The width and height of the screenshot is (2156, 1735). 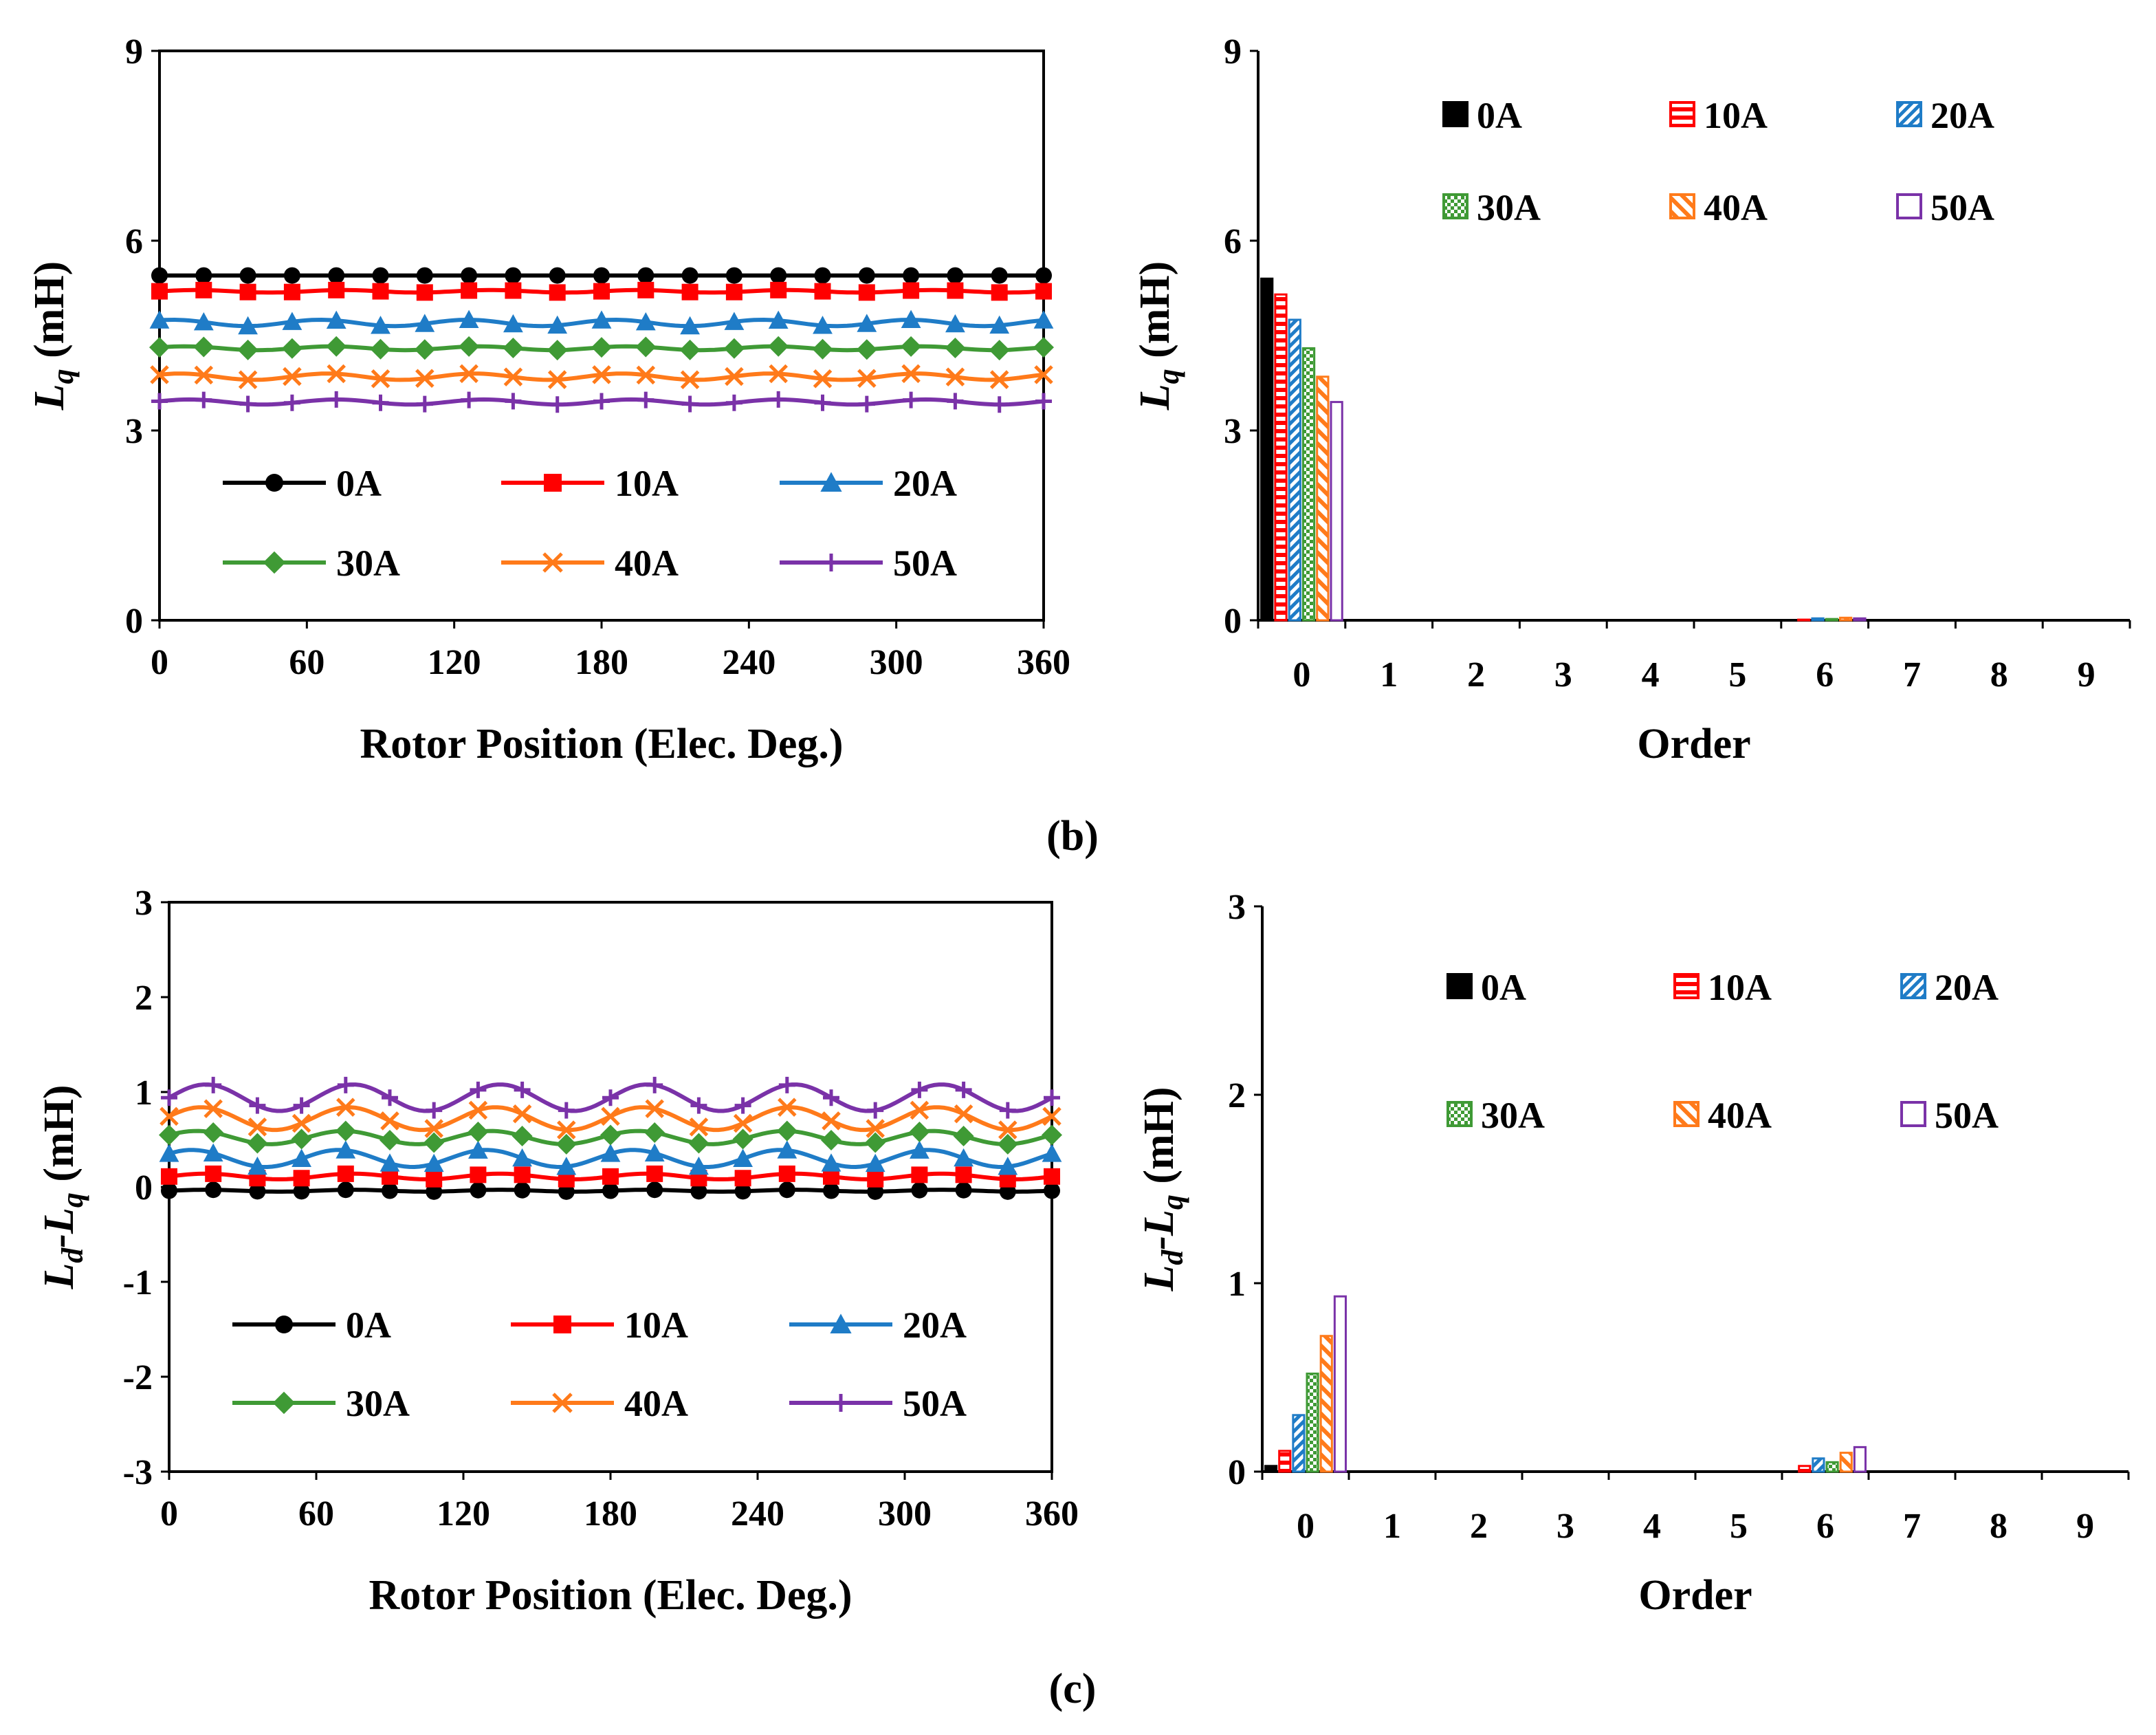 What do you see at coordinates (134, 432) in the screenshot?
I see `y-tick-label: 3` at bounding box center [134, 432].